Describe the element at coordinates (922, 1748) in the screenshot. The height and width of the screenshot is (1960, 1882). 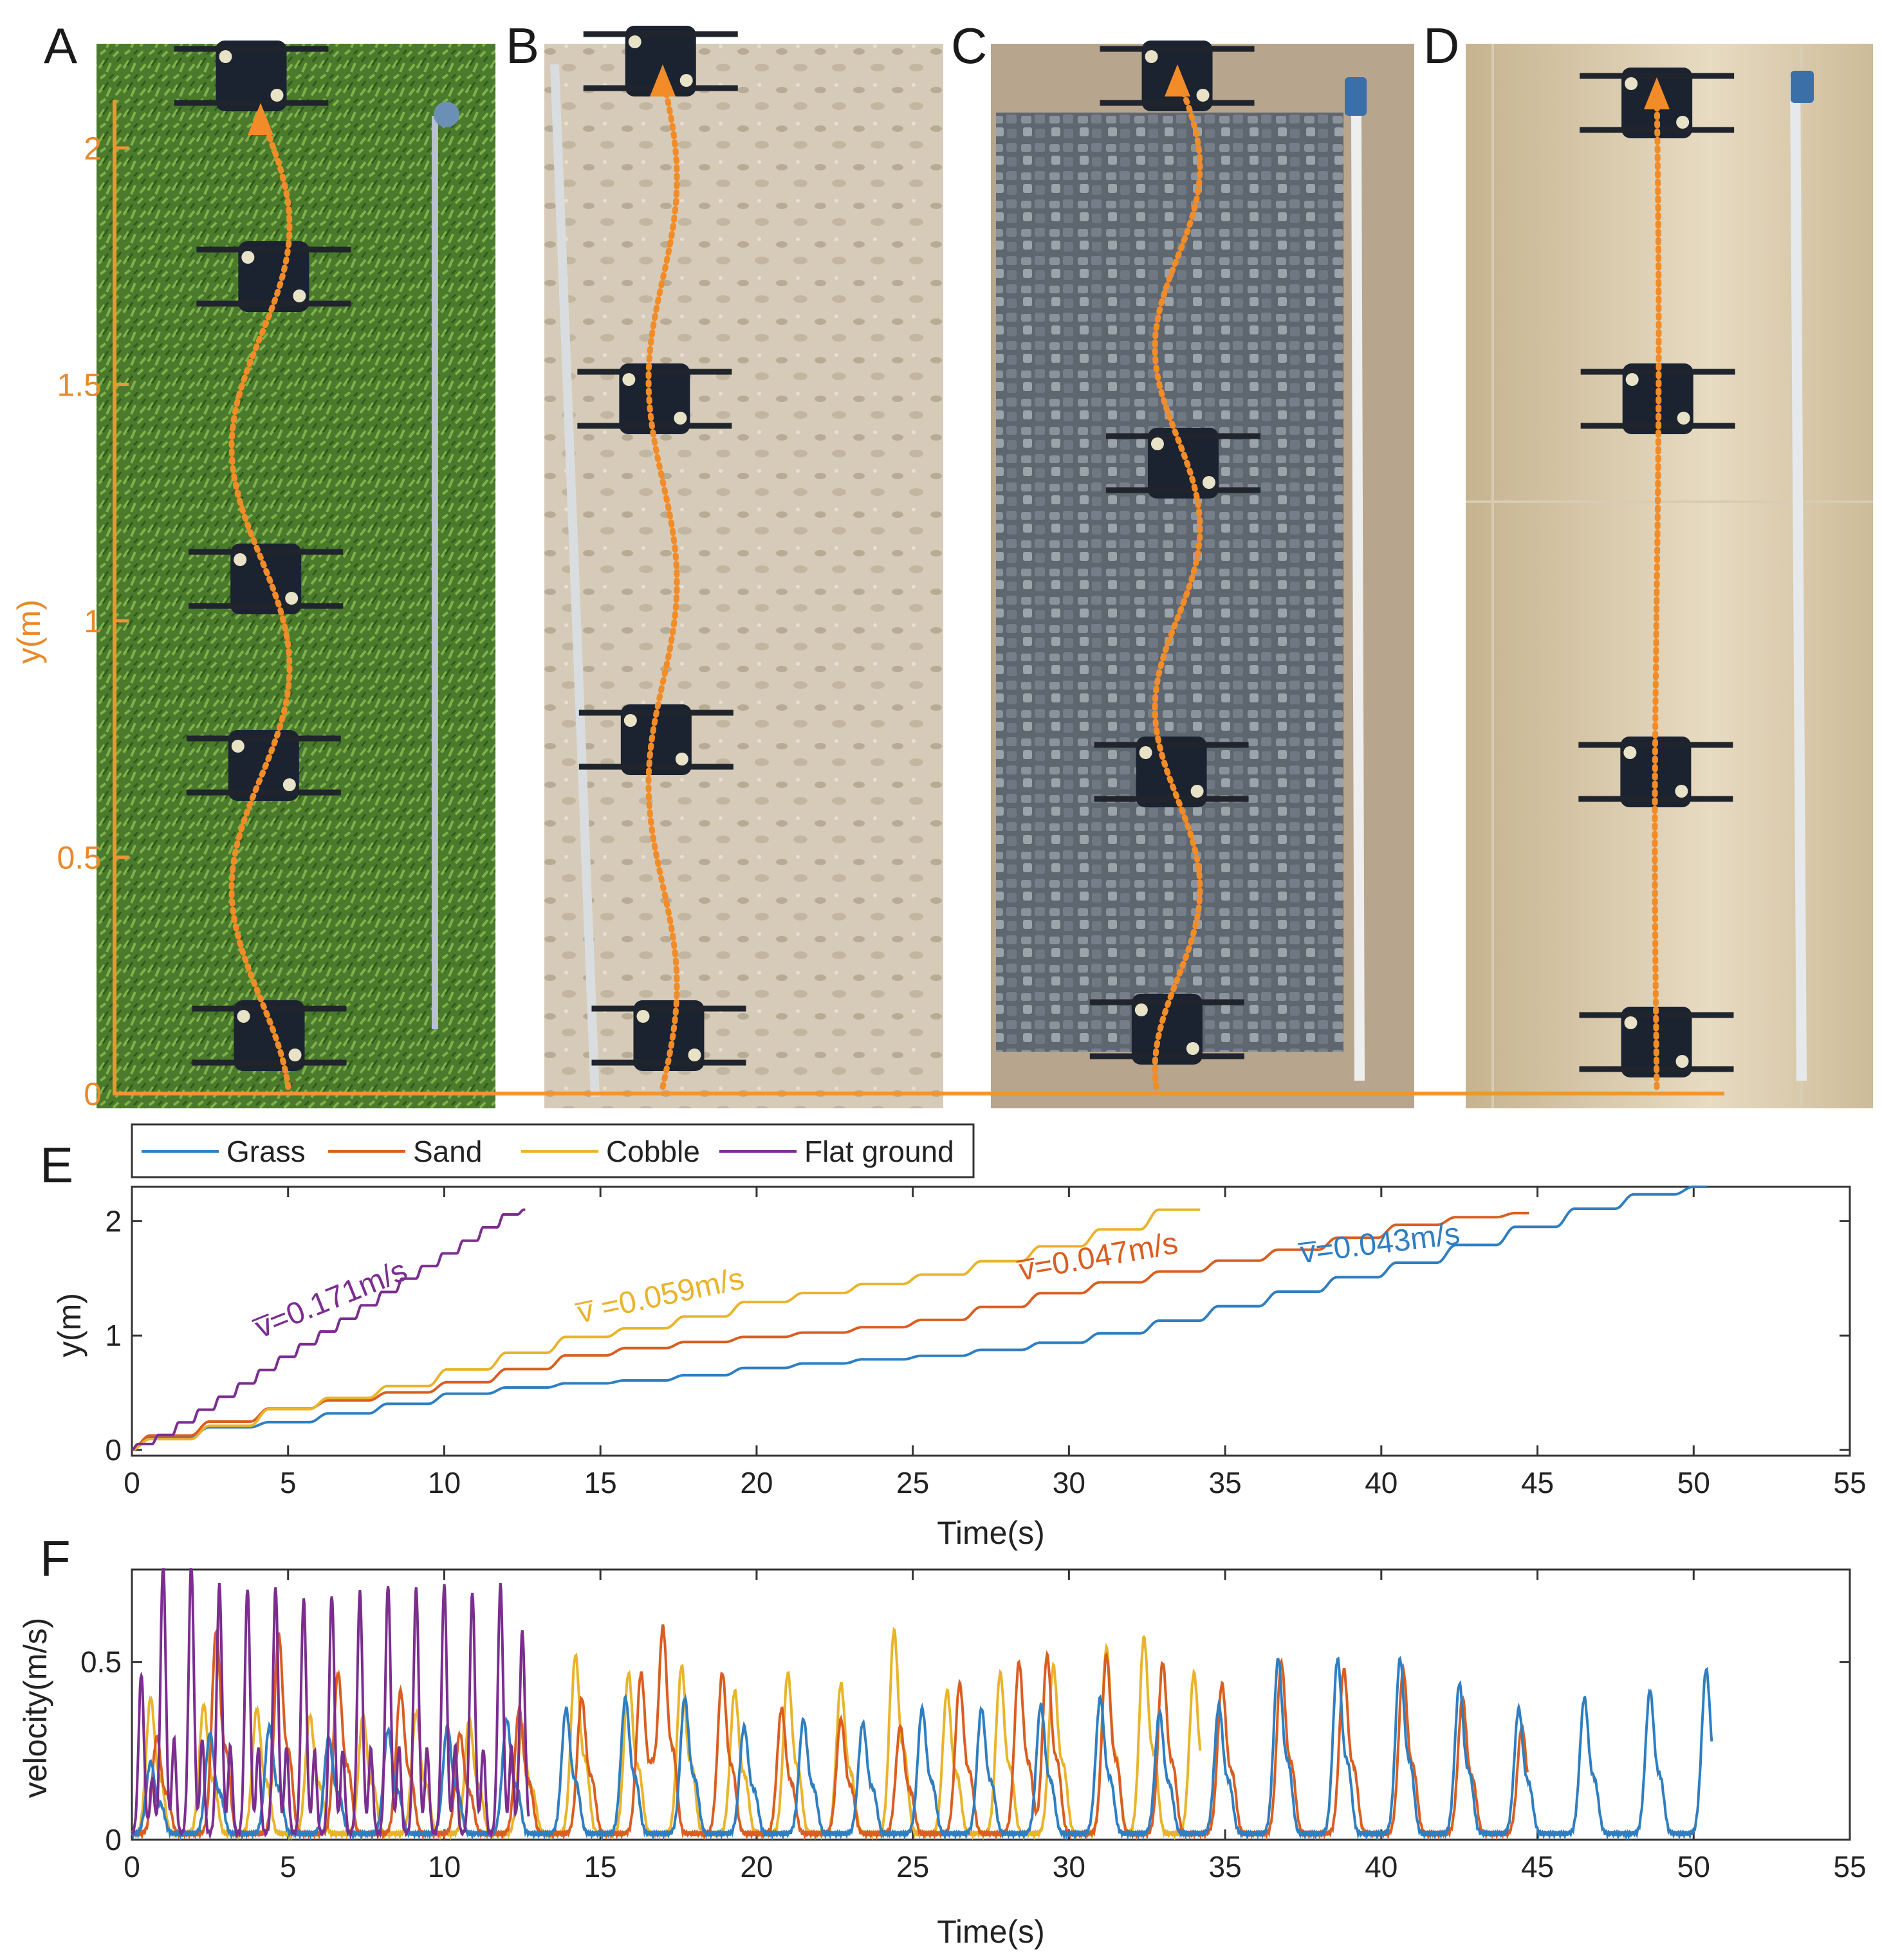
I see `velocity-line-grass` at that location.